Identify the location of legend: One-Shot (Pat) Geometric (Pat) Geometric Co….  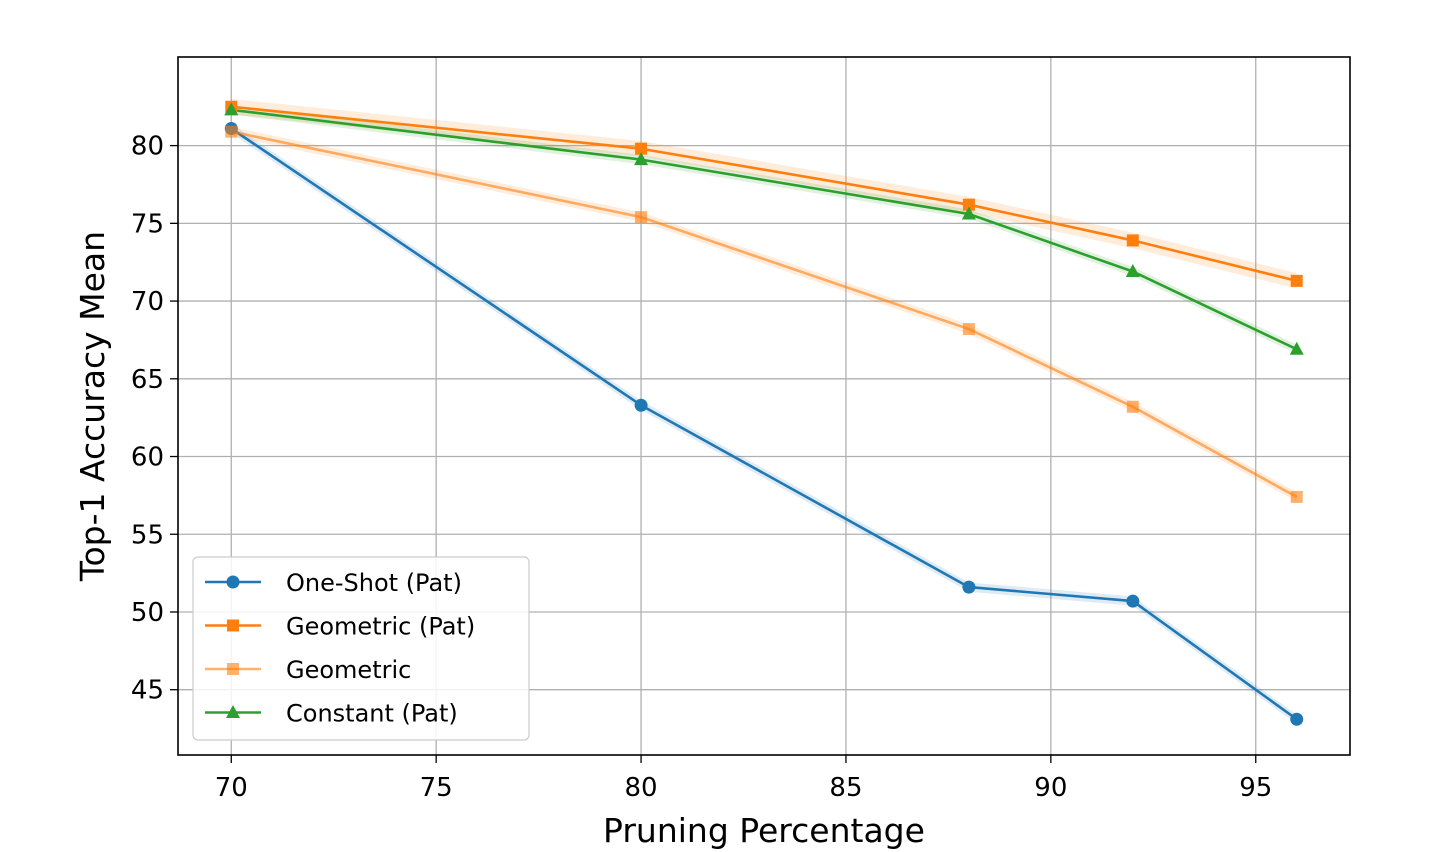
(361, 648).